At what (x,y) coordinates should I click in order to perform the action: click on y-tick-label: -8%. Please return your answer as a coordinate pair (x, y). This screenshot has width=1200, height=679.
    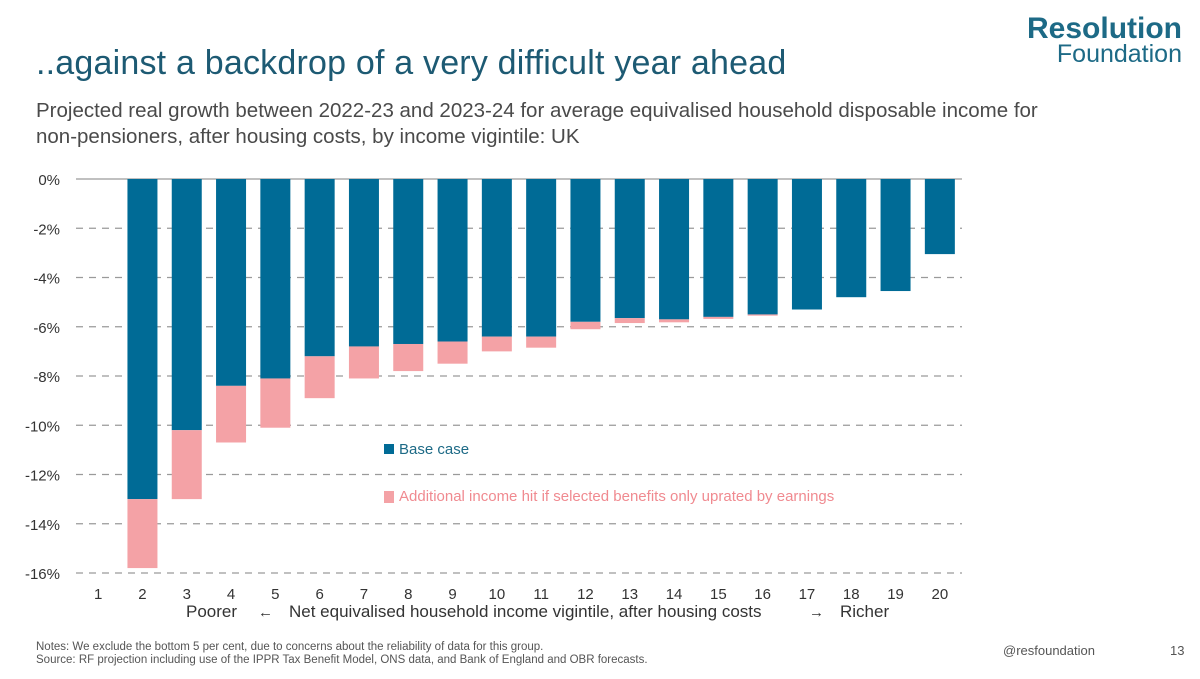
    Looking at the image, I should click on (46, 377).